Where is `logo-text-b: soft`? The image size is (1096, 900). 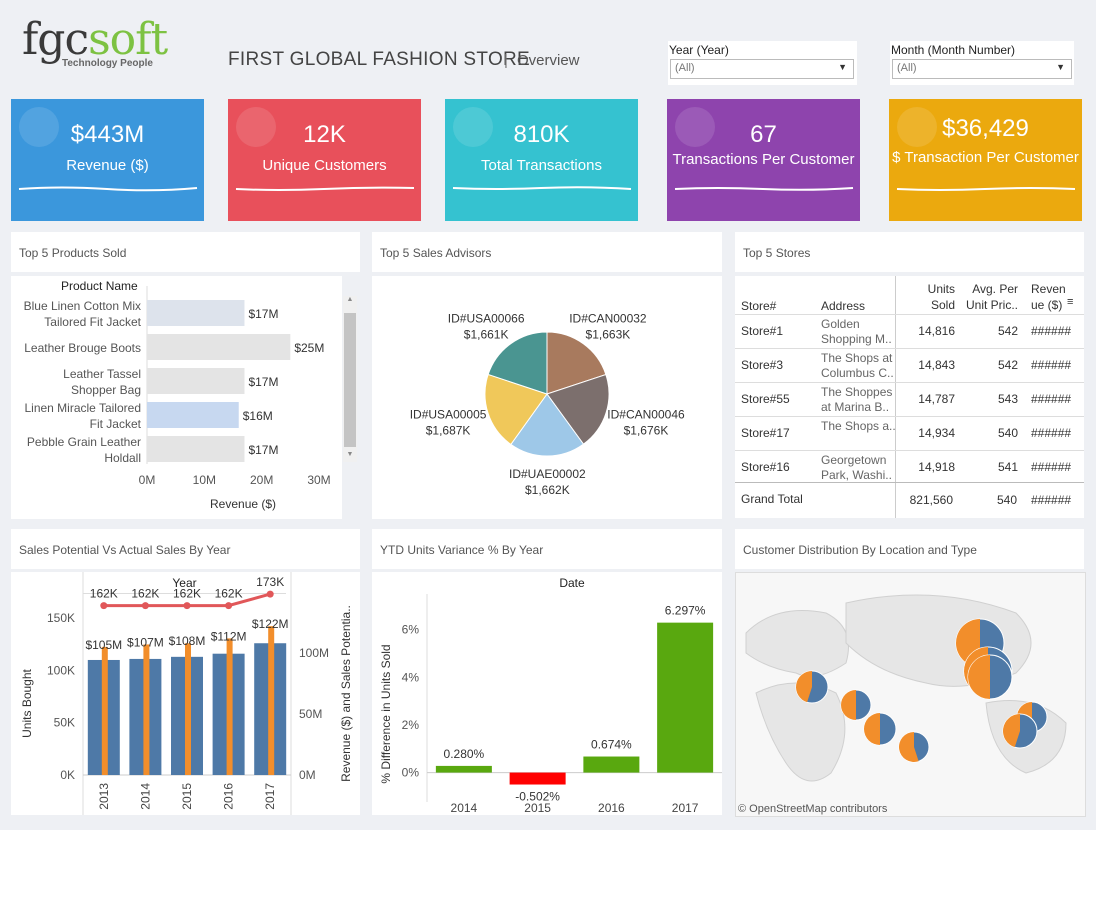
logo-text-b: soft is located at coordinates (128, 39).